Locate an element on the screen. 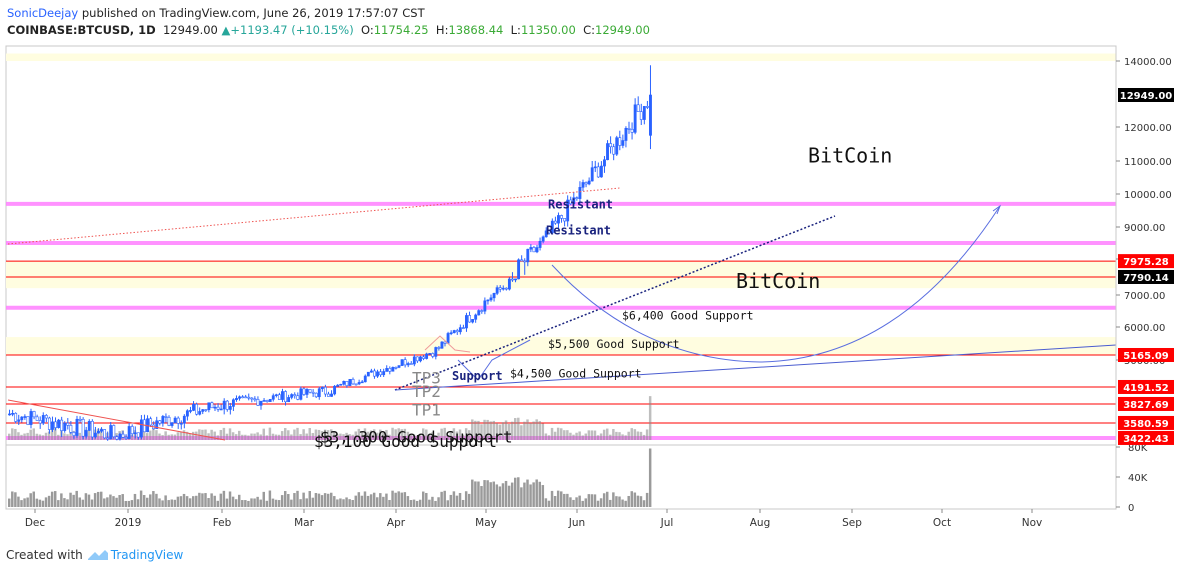 This screenshot has height=574, width=1188. y-tick-label: 14000.00 is located at coordinates (1148, 62).